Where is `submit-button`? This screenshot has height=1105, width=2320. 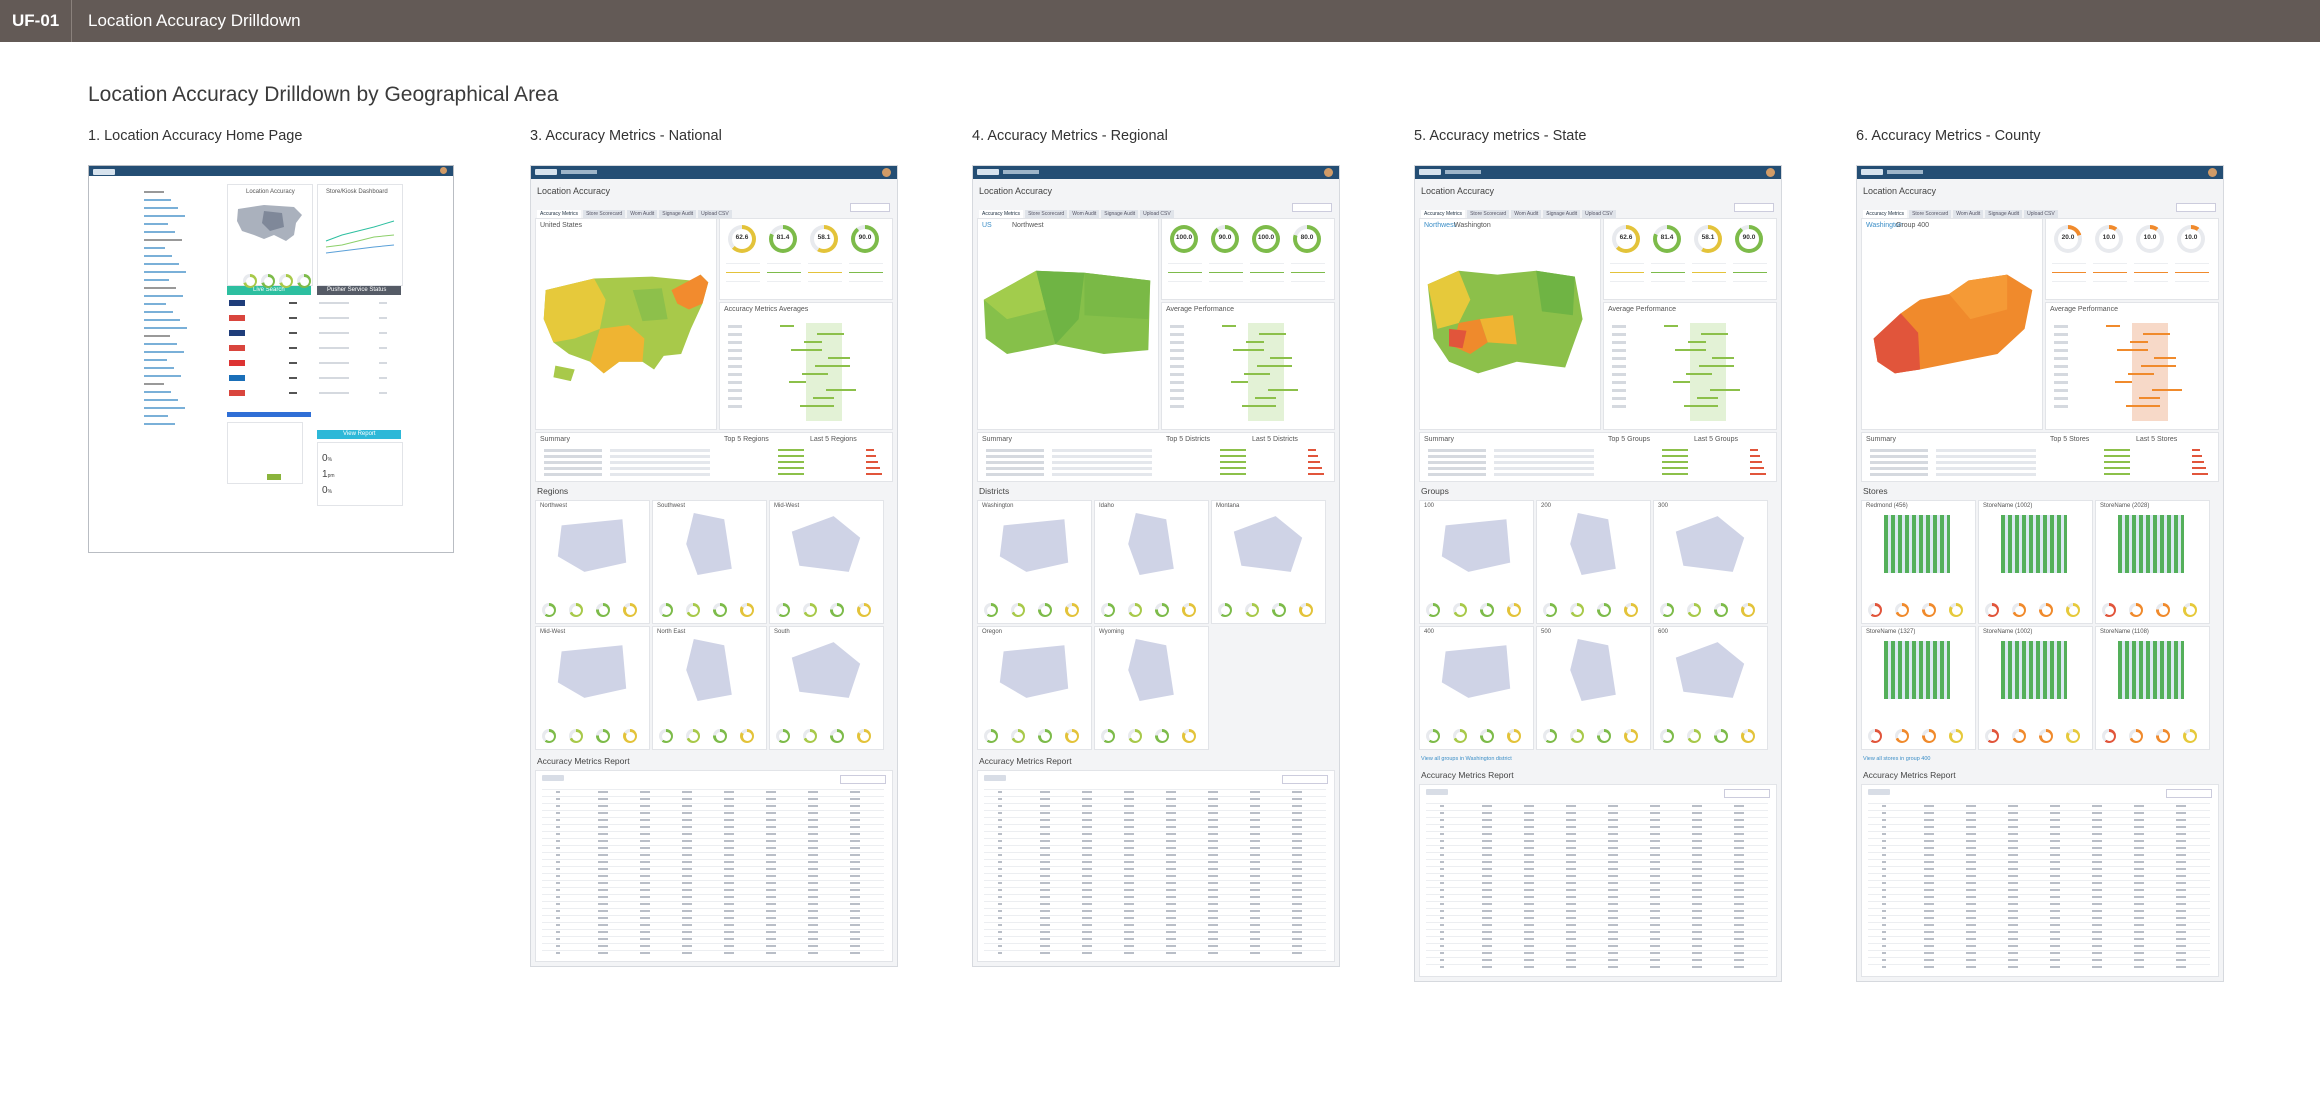 submit-button is located at coordinates (274, 477).